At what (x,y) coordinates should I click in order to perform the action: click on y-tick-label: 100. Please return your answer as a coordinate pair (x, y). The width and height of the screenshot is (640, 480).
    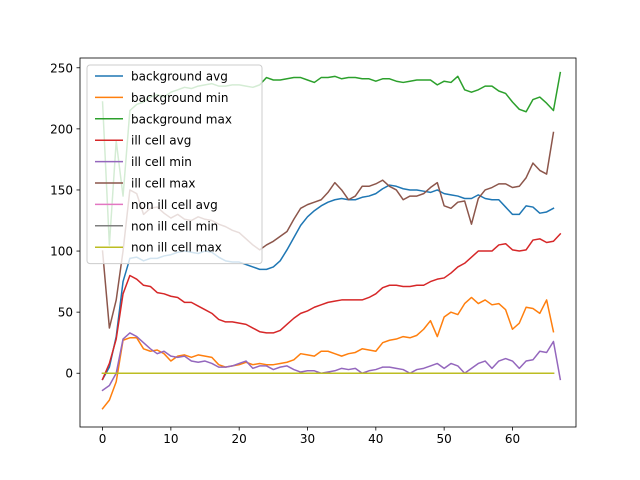
    Looking at the image, I should click on (61, 252).